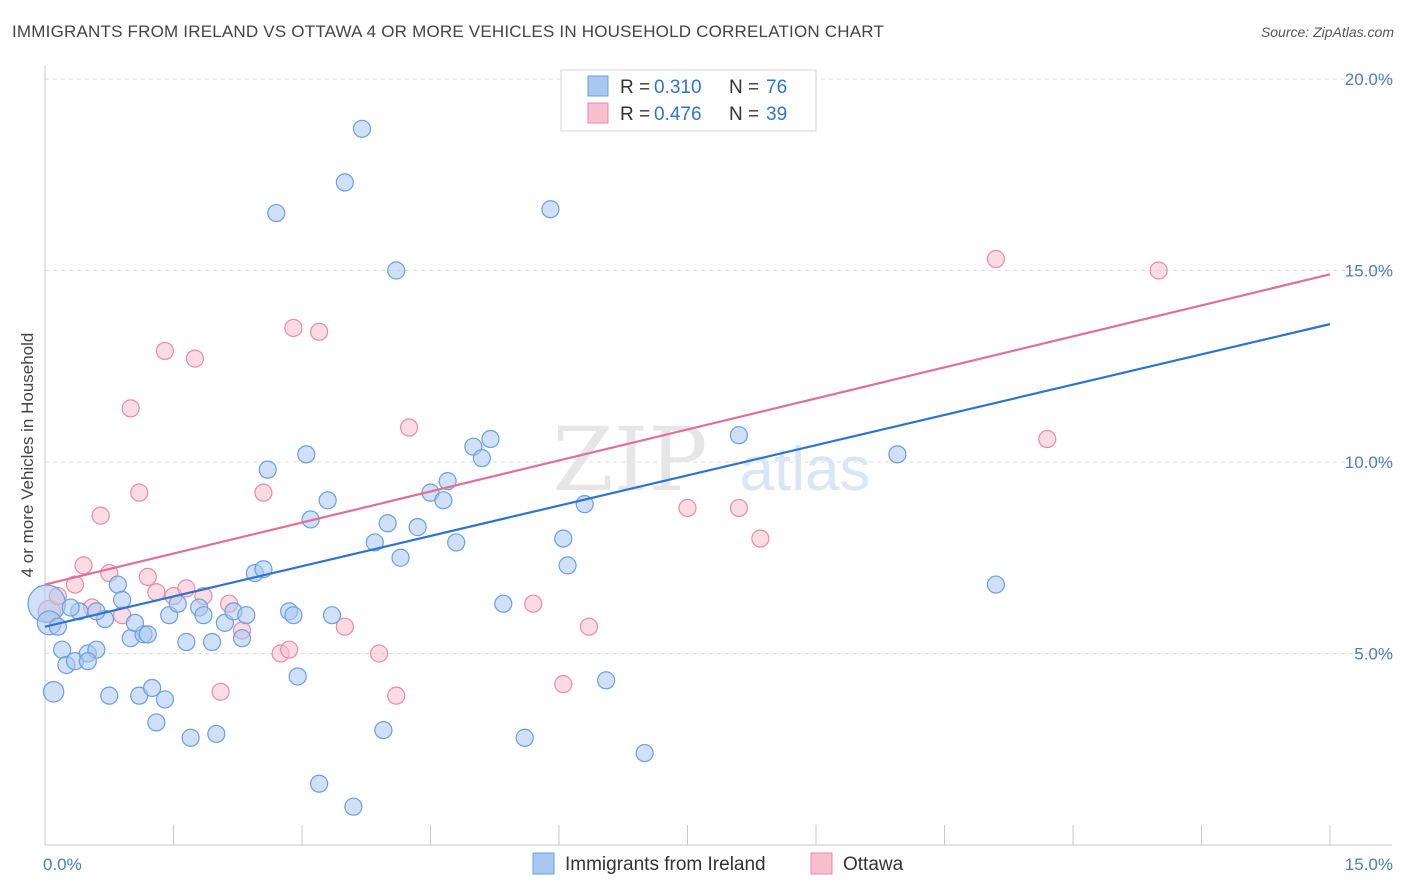 The height and width of the screenshot is (892, 1406). What do you see at coordinates (543, 863) in the screenshot?
I see `series-legend-swatch-blue` at bounding box center [543, 863].